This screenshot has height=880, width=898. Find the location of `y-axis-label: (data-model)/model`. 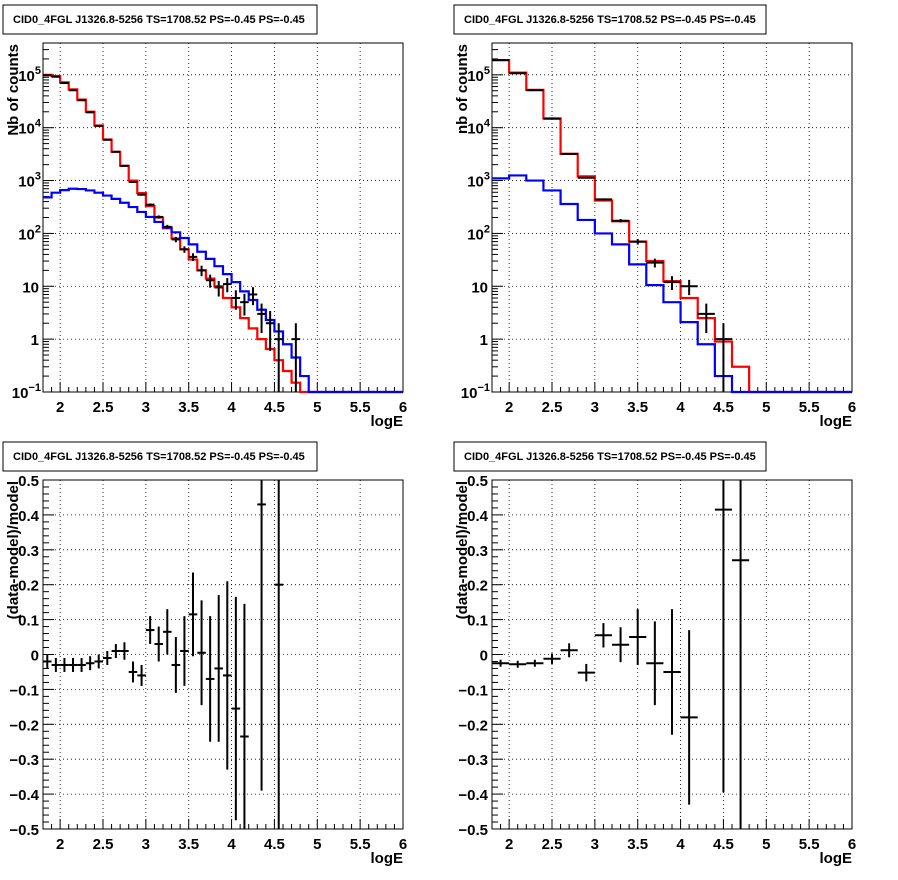

y-axis-label: (data-model)/model is located at coordinates (13, 550).